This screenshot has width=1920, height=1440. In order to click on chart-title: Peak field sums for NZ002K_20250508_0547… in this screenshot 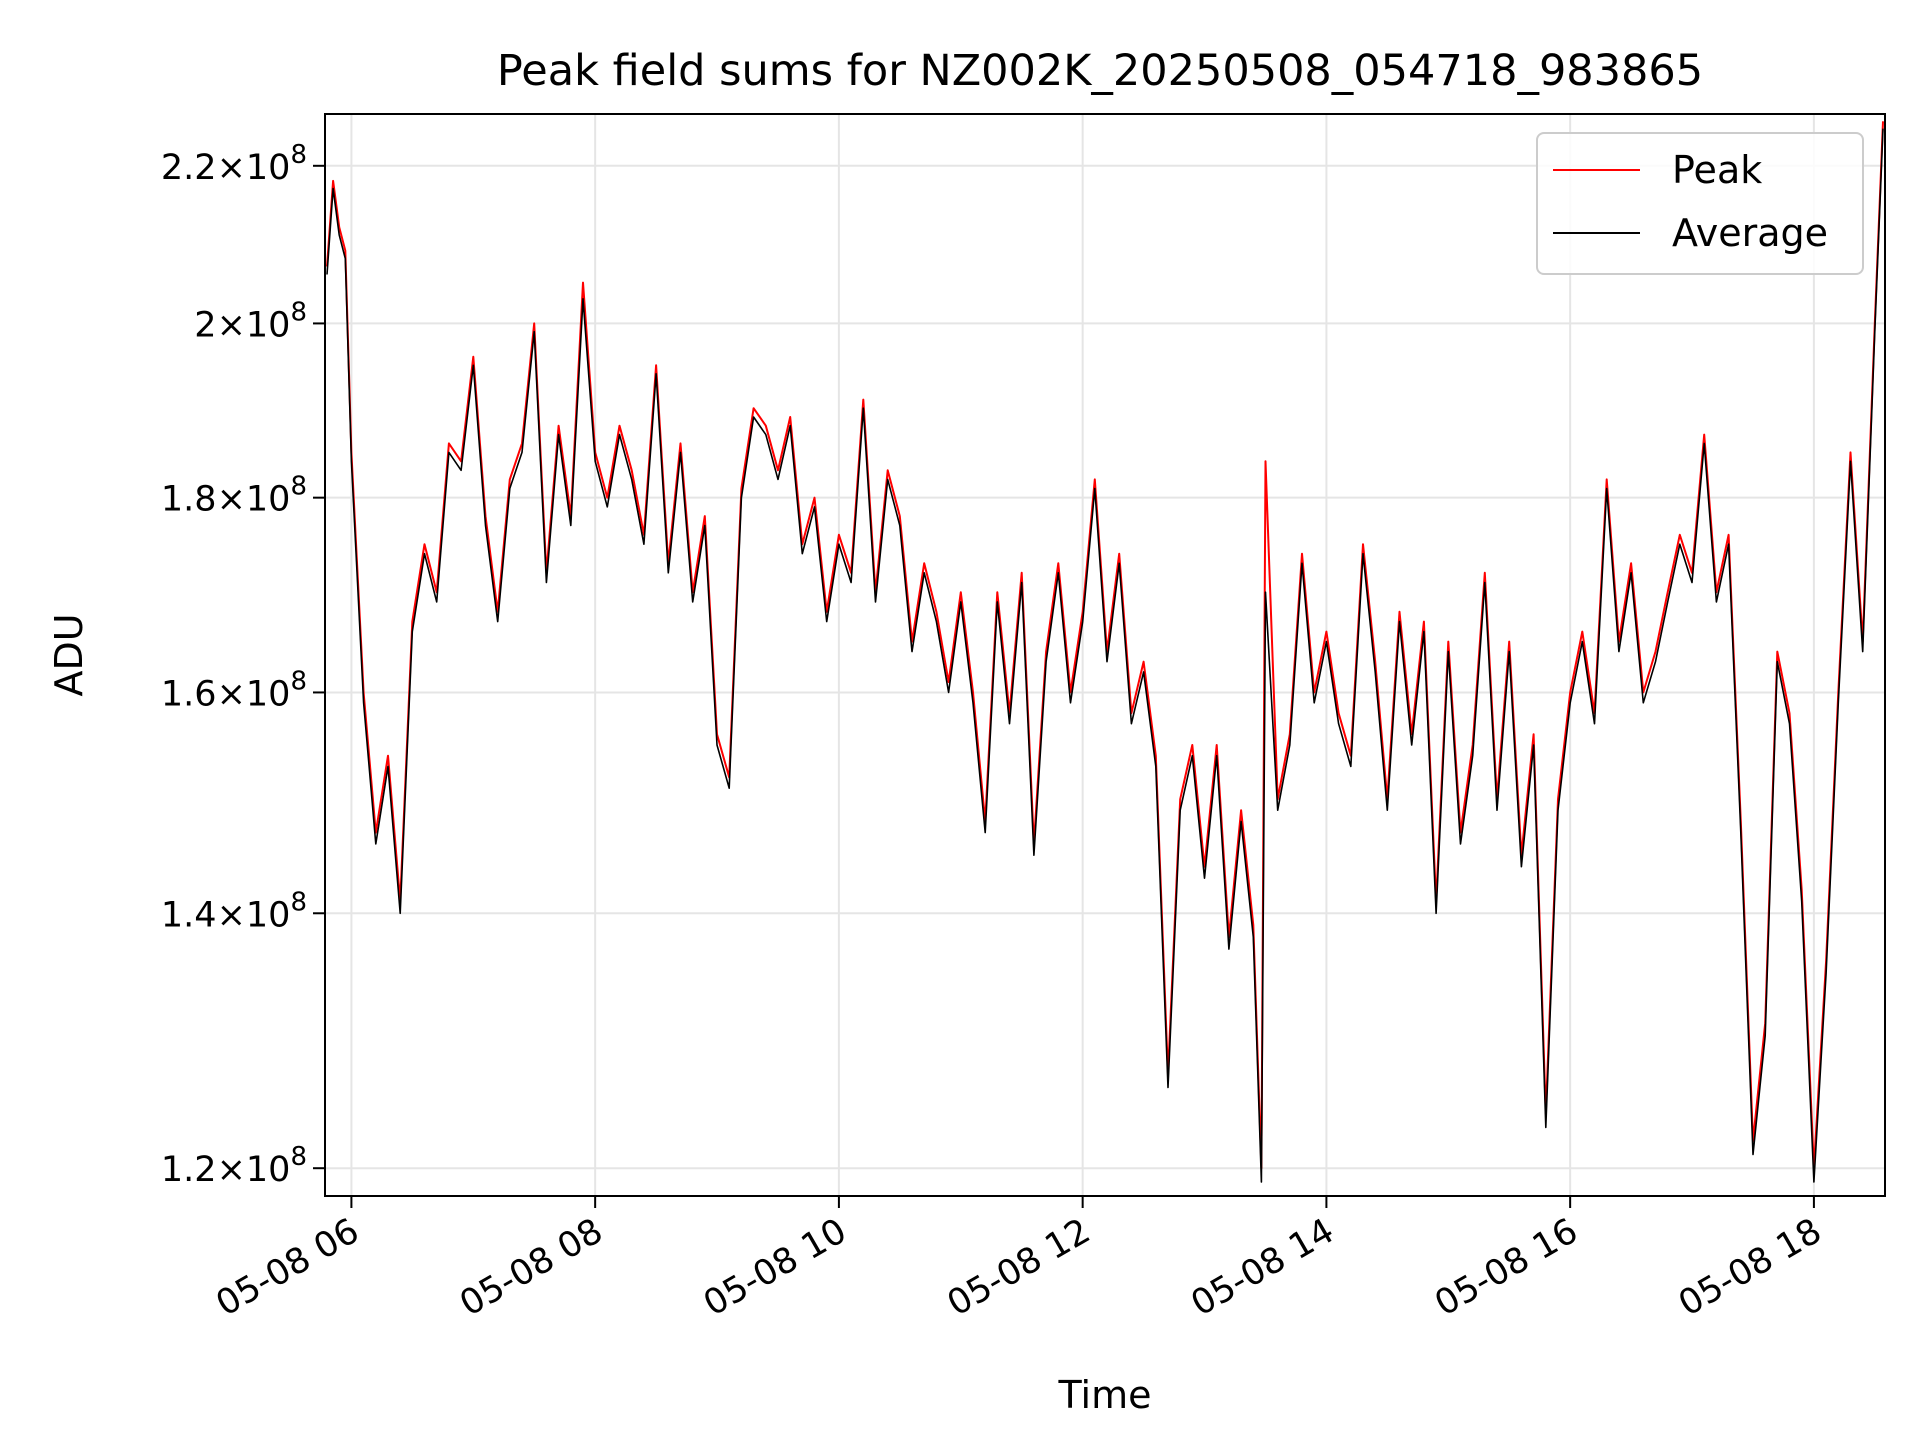, I will do `click(1100, 71)`.